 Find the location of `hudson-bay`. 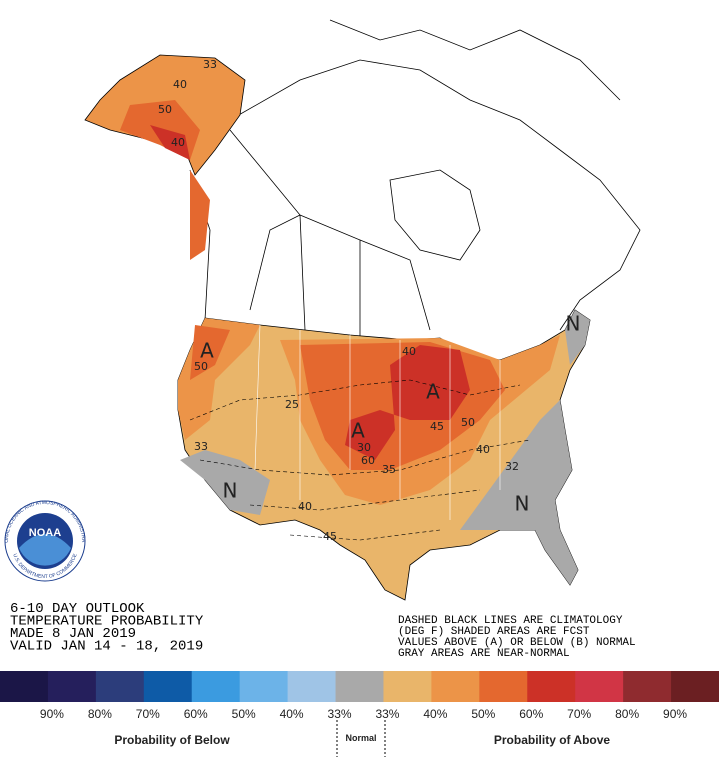

hudson-bay is located at coordinates (435, 215).